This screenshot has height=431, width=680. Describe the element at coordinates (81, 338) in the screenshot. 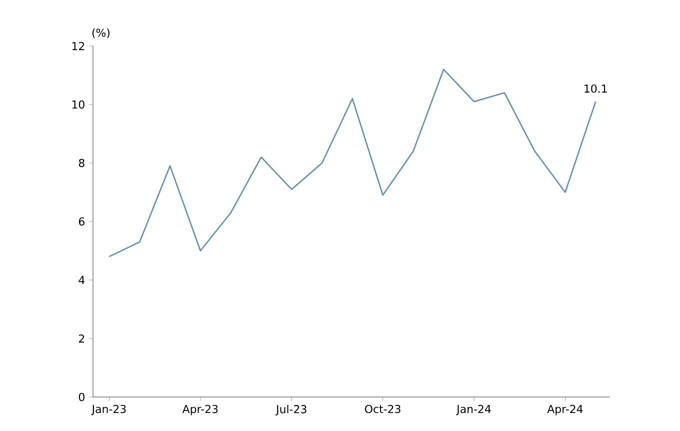

I see `y-tick-label: 2` at that location.